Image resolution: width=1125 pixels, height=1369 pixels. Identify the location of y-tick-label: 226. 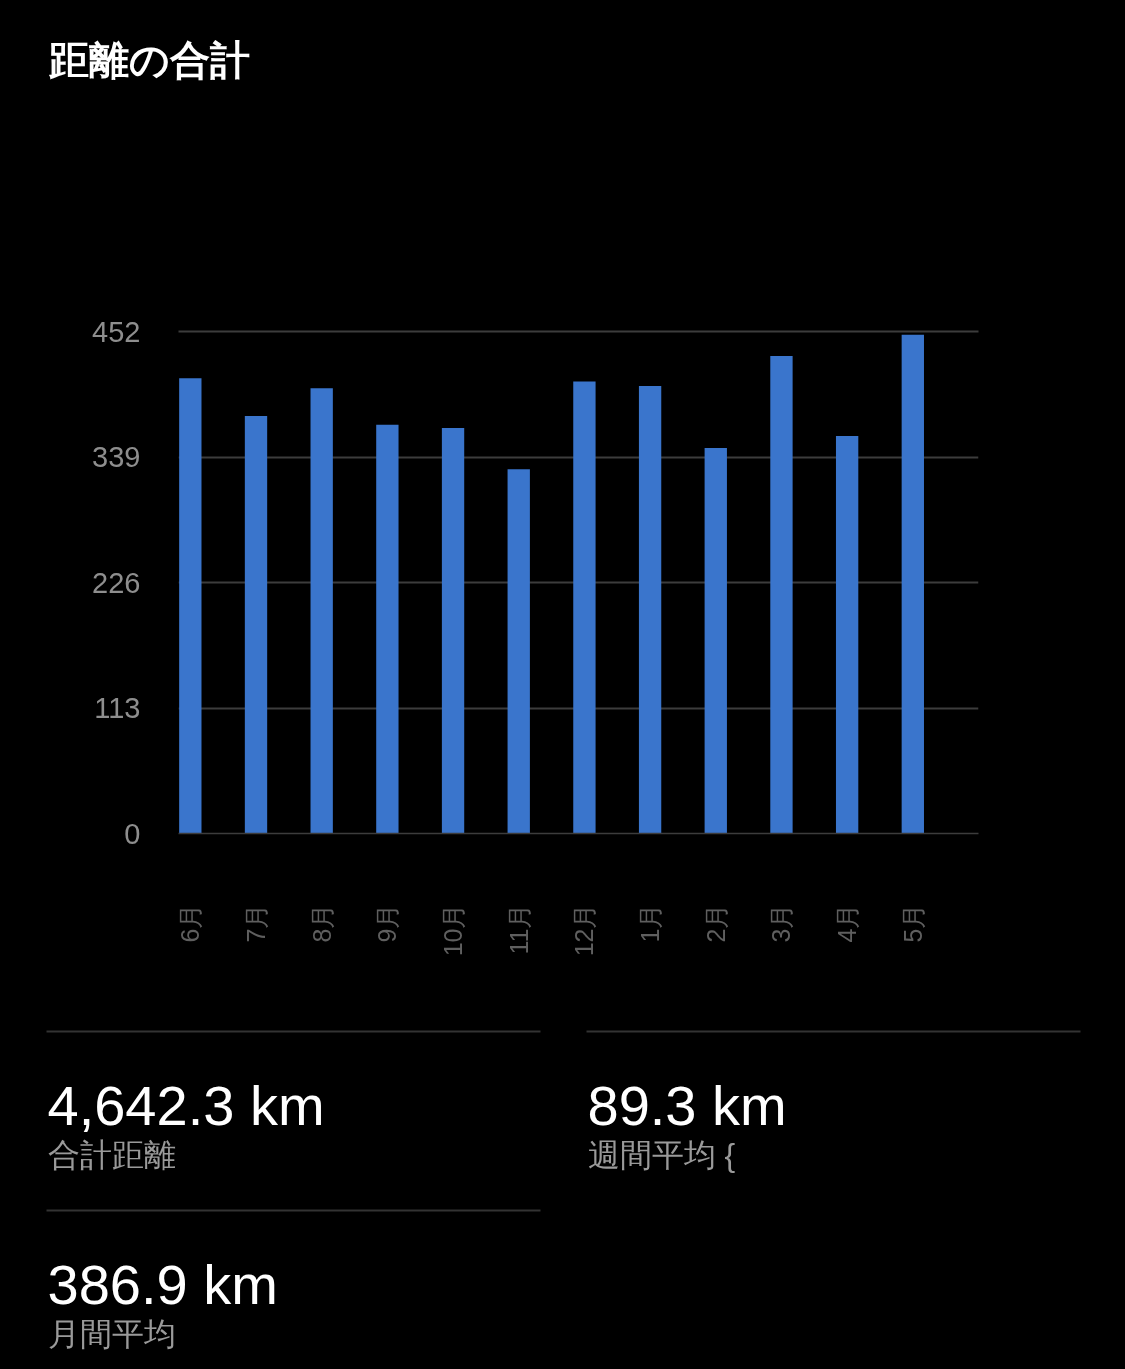
(116, 582).